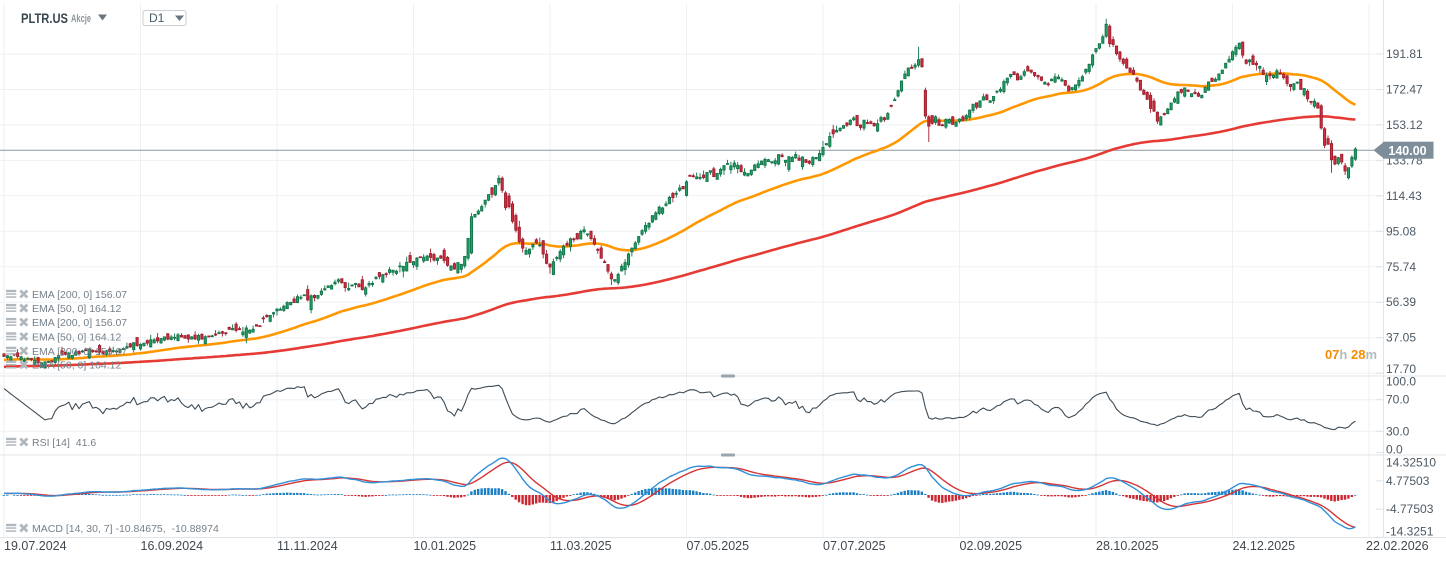  What do you see at coordinates (125, 529) in the screenshot?
I see `svg-text:MACD [14, 30, 7] -10.84675, -: MACD [14, 30, 7] -10.84675, -10.88974` at bounding box center [125, 529].